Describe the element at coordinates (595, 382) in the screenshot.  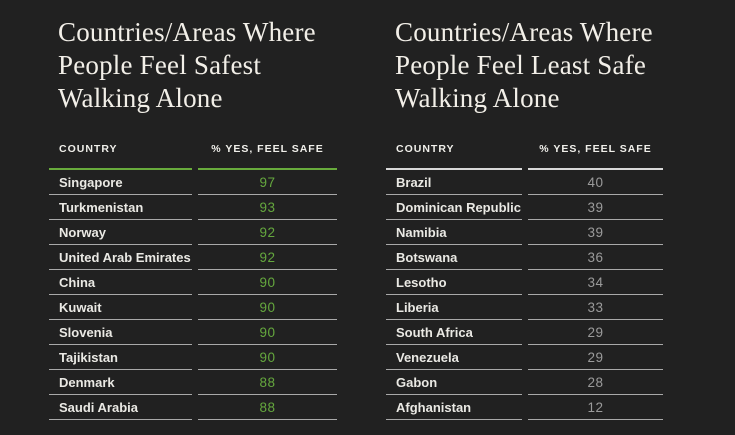
I see `feel-safe-value: 28` at that location.